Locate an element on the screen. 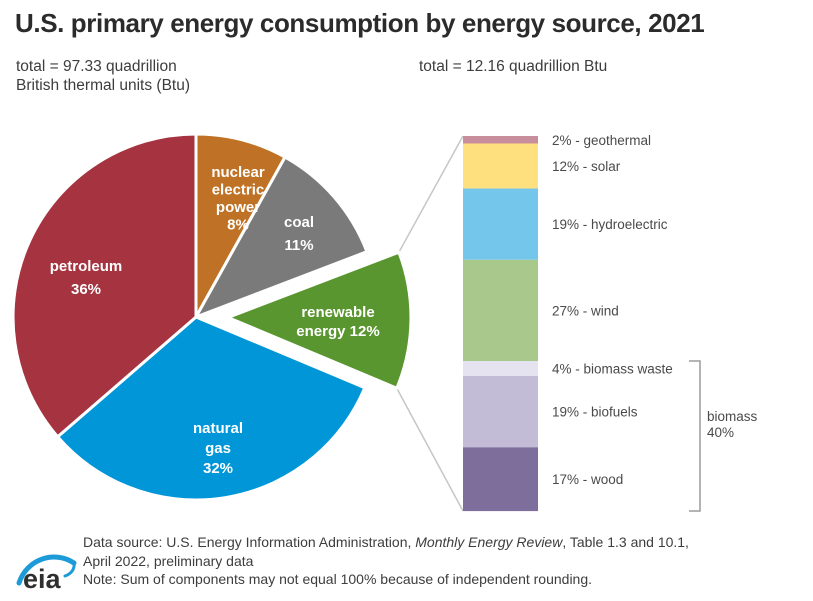  bar-segment-label-wind: 27% - wind is located at coordinates (585, 310).